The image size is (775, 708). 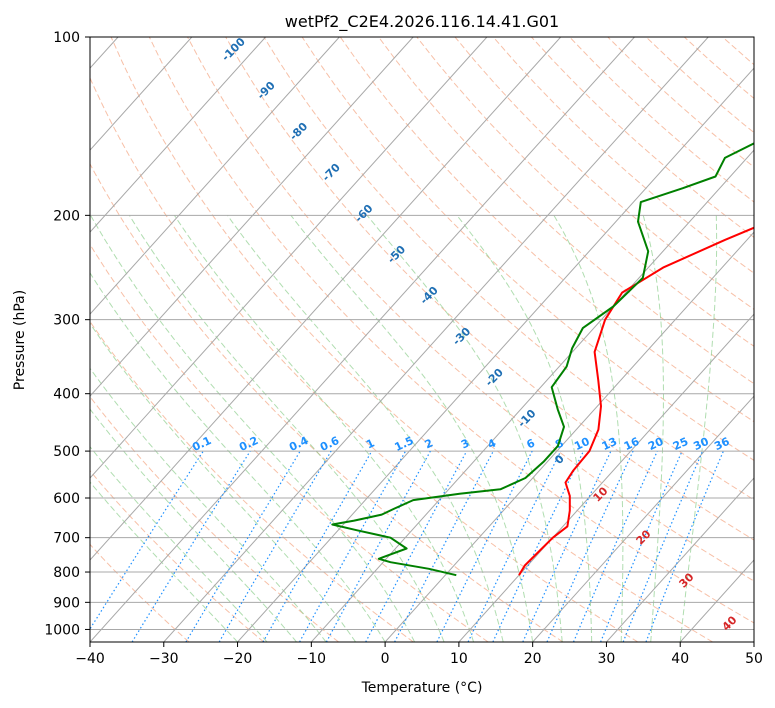 What do you see at coordinates (66, 395) in the screenshot?
I see `y-tick-label: 400` at bounding box center [66, 395].